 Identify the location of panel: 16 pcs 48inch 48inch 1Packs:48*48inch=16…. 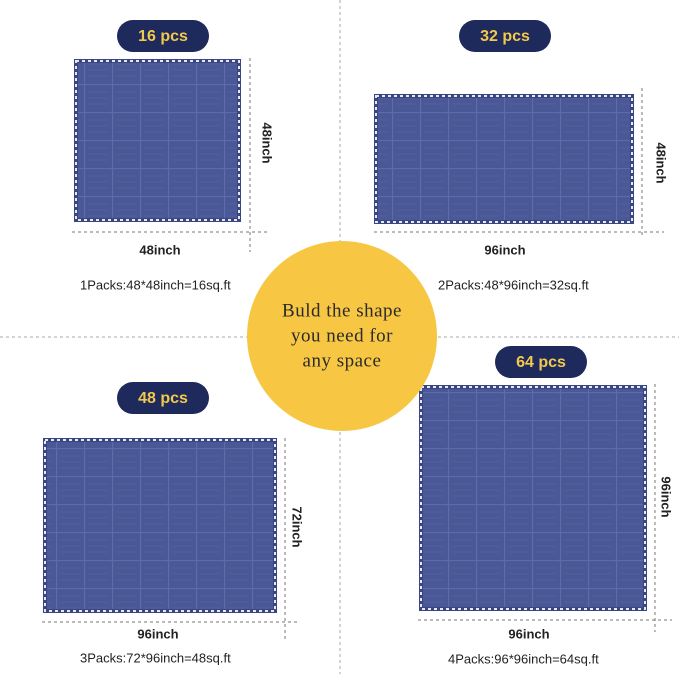
(173, 156).